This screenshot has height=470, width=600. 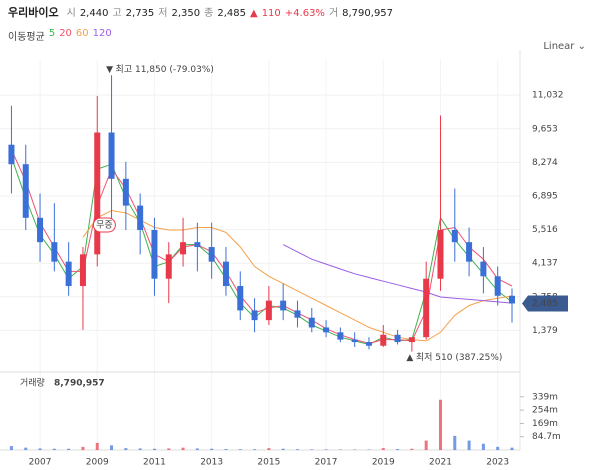 I want to click on scale-label: Linear, so click(x=559, y=46).